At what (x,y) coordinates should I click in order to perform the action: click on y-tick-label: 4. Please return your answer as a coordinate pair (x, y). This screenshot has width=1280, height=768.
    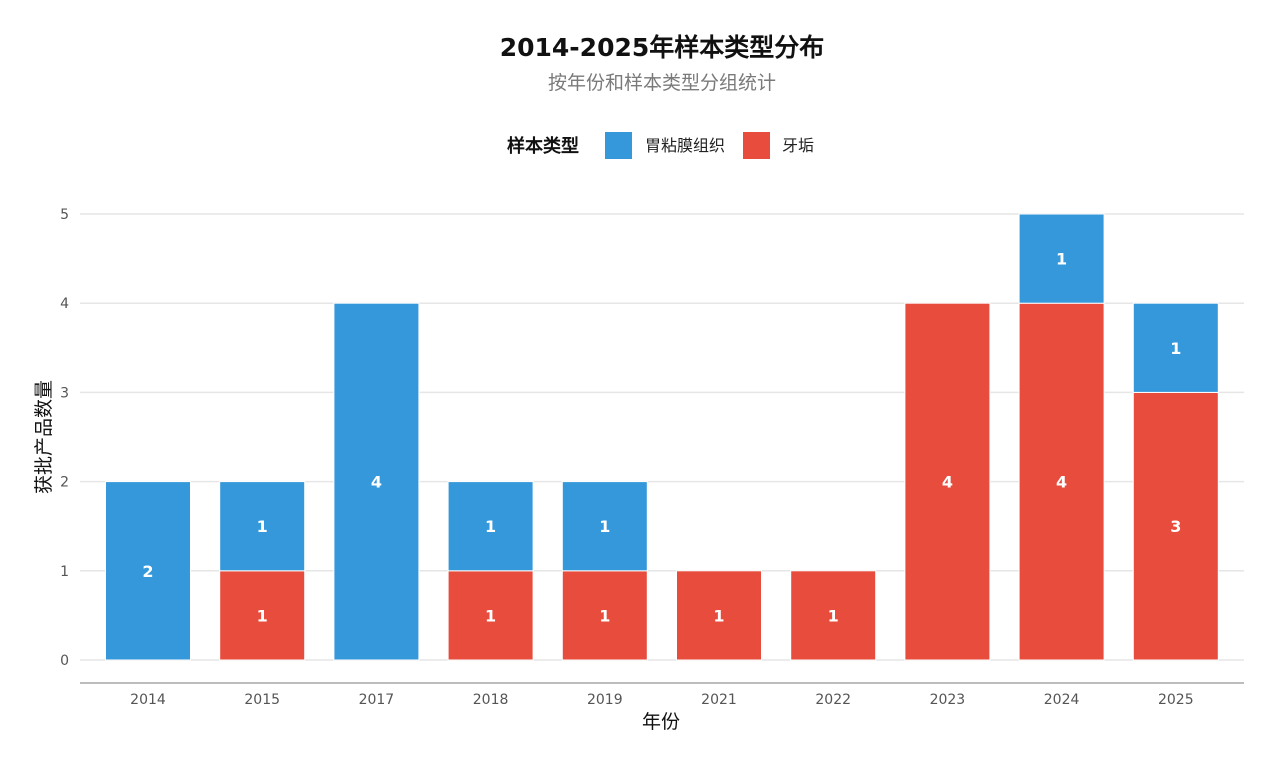
    Looking at the image, I should click on (64, 304).